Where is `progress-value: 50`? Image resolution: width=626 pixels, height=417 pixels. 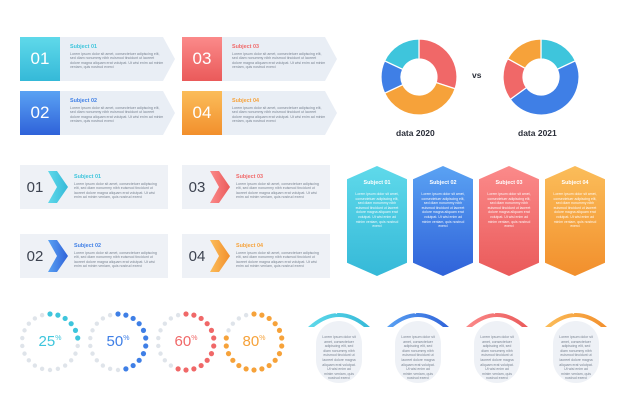
progress-value: 50 is located at coordinates (115, 341).